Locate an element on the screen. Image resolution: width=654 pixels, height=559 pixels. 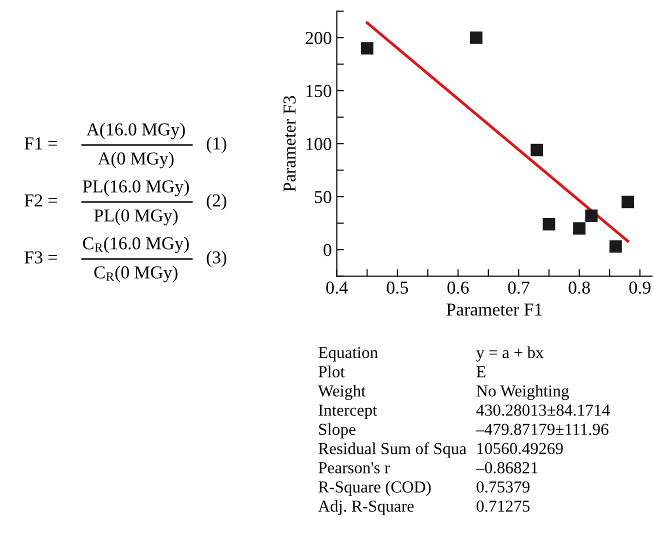
x-tick-label: 0.7 is located at coordinates (519, 288).